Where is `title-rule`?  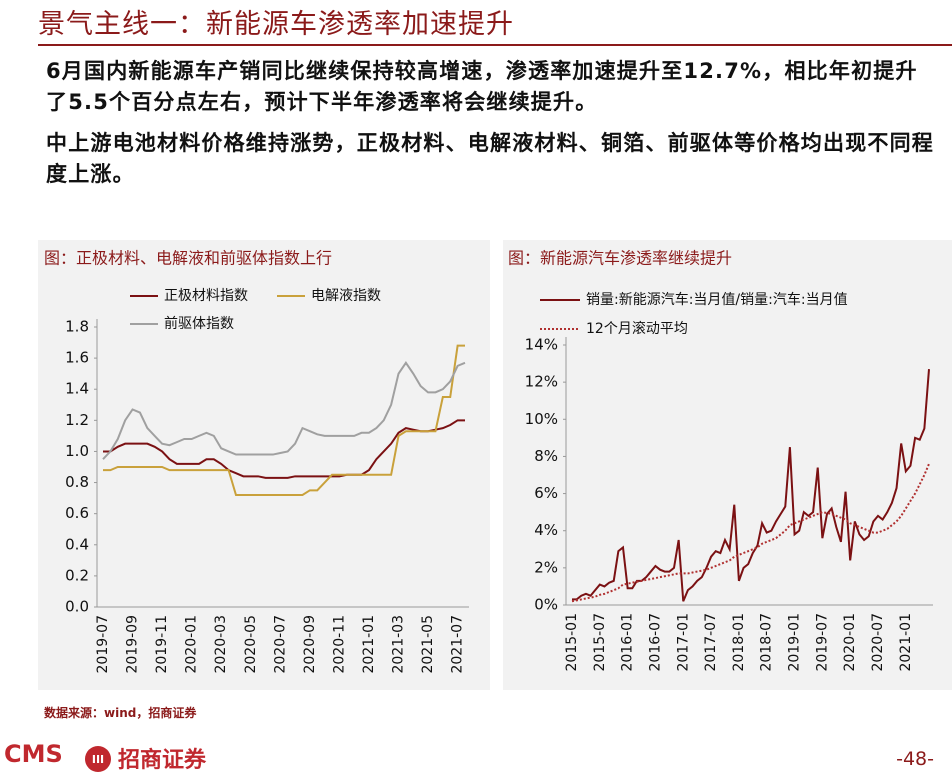
title-rule is located at coordinates (495, 45).